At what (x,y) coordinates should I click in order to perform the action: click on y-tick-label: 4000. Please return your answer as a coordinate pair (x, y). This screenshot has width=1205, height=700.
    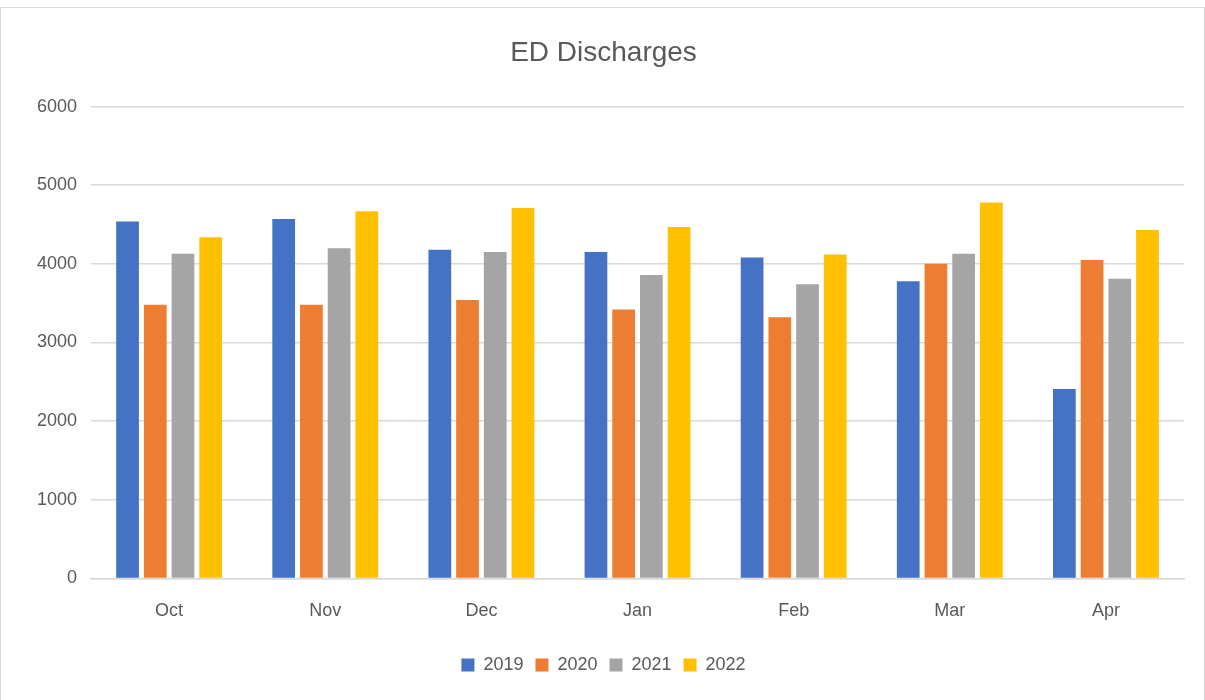
    Looking at the image, I should click on (57, 262).